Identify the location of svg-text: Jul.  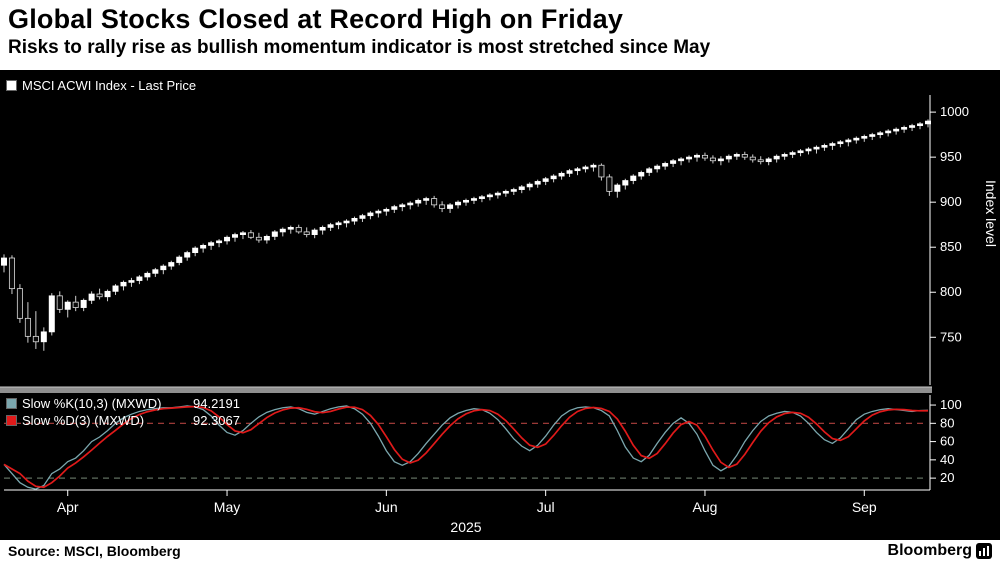
(546, 507).